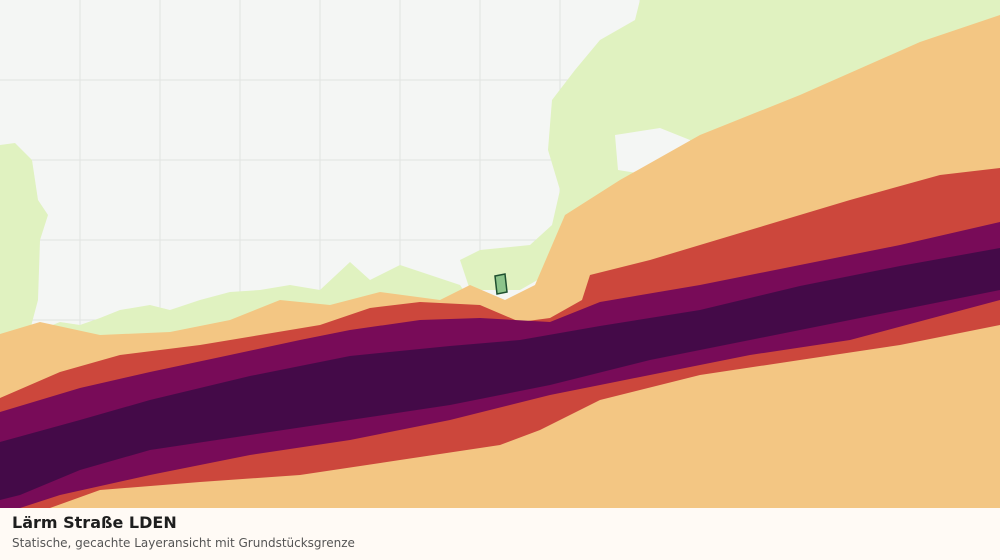 The width and height of the screenshot is (1000, 560). I want to click on layer-title: Lärm Straße LDEN, so click(94, 522).